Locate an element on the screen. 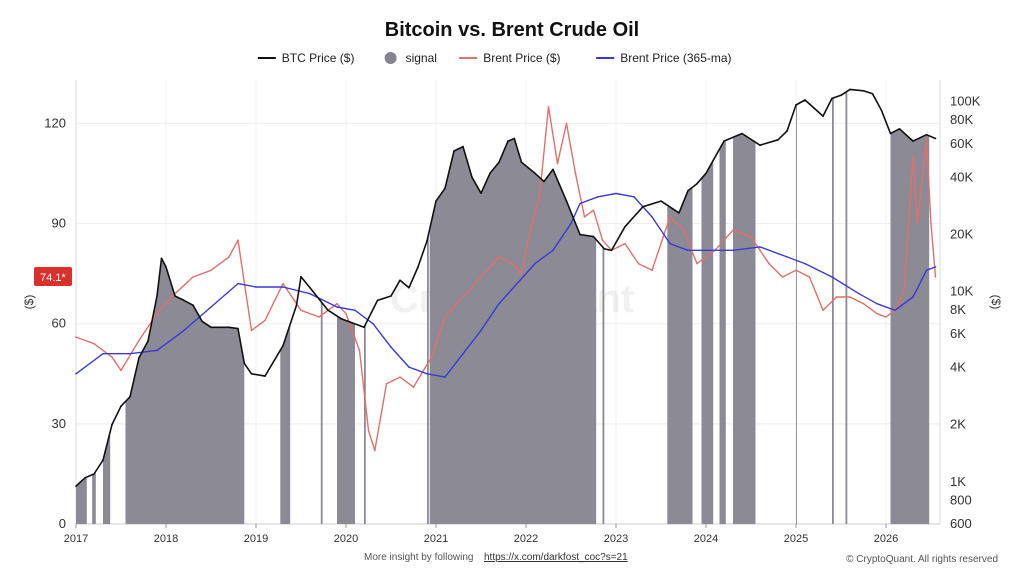 Image resolution: width=1024 pixels, height=576 pixels. right-tick-600: 600 is located at coordinates (961, 523).